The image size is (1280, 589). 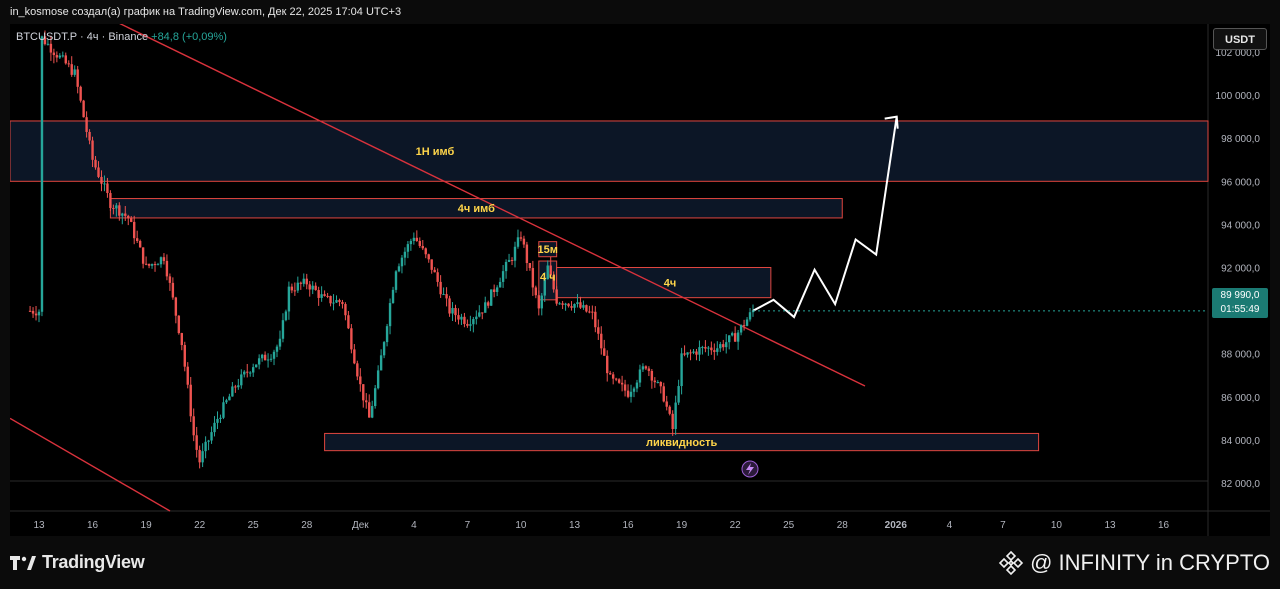 I want to click on date-tick-label: 16, so click(x=93, y=525).